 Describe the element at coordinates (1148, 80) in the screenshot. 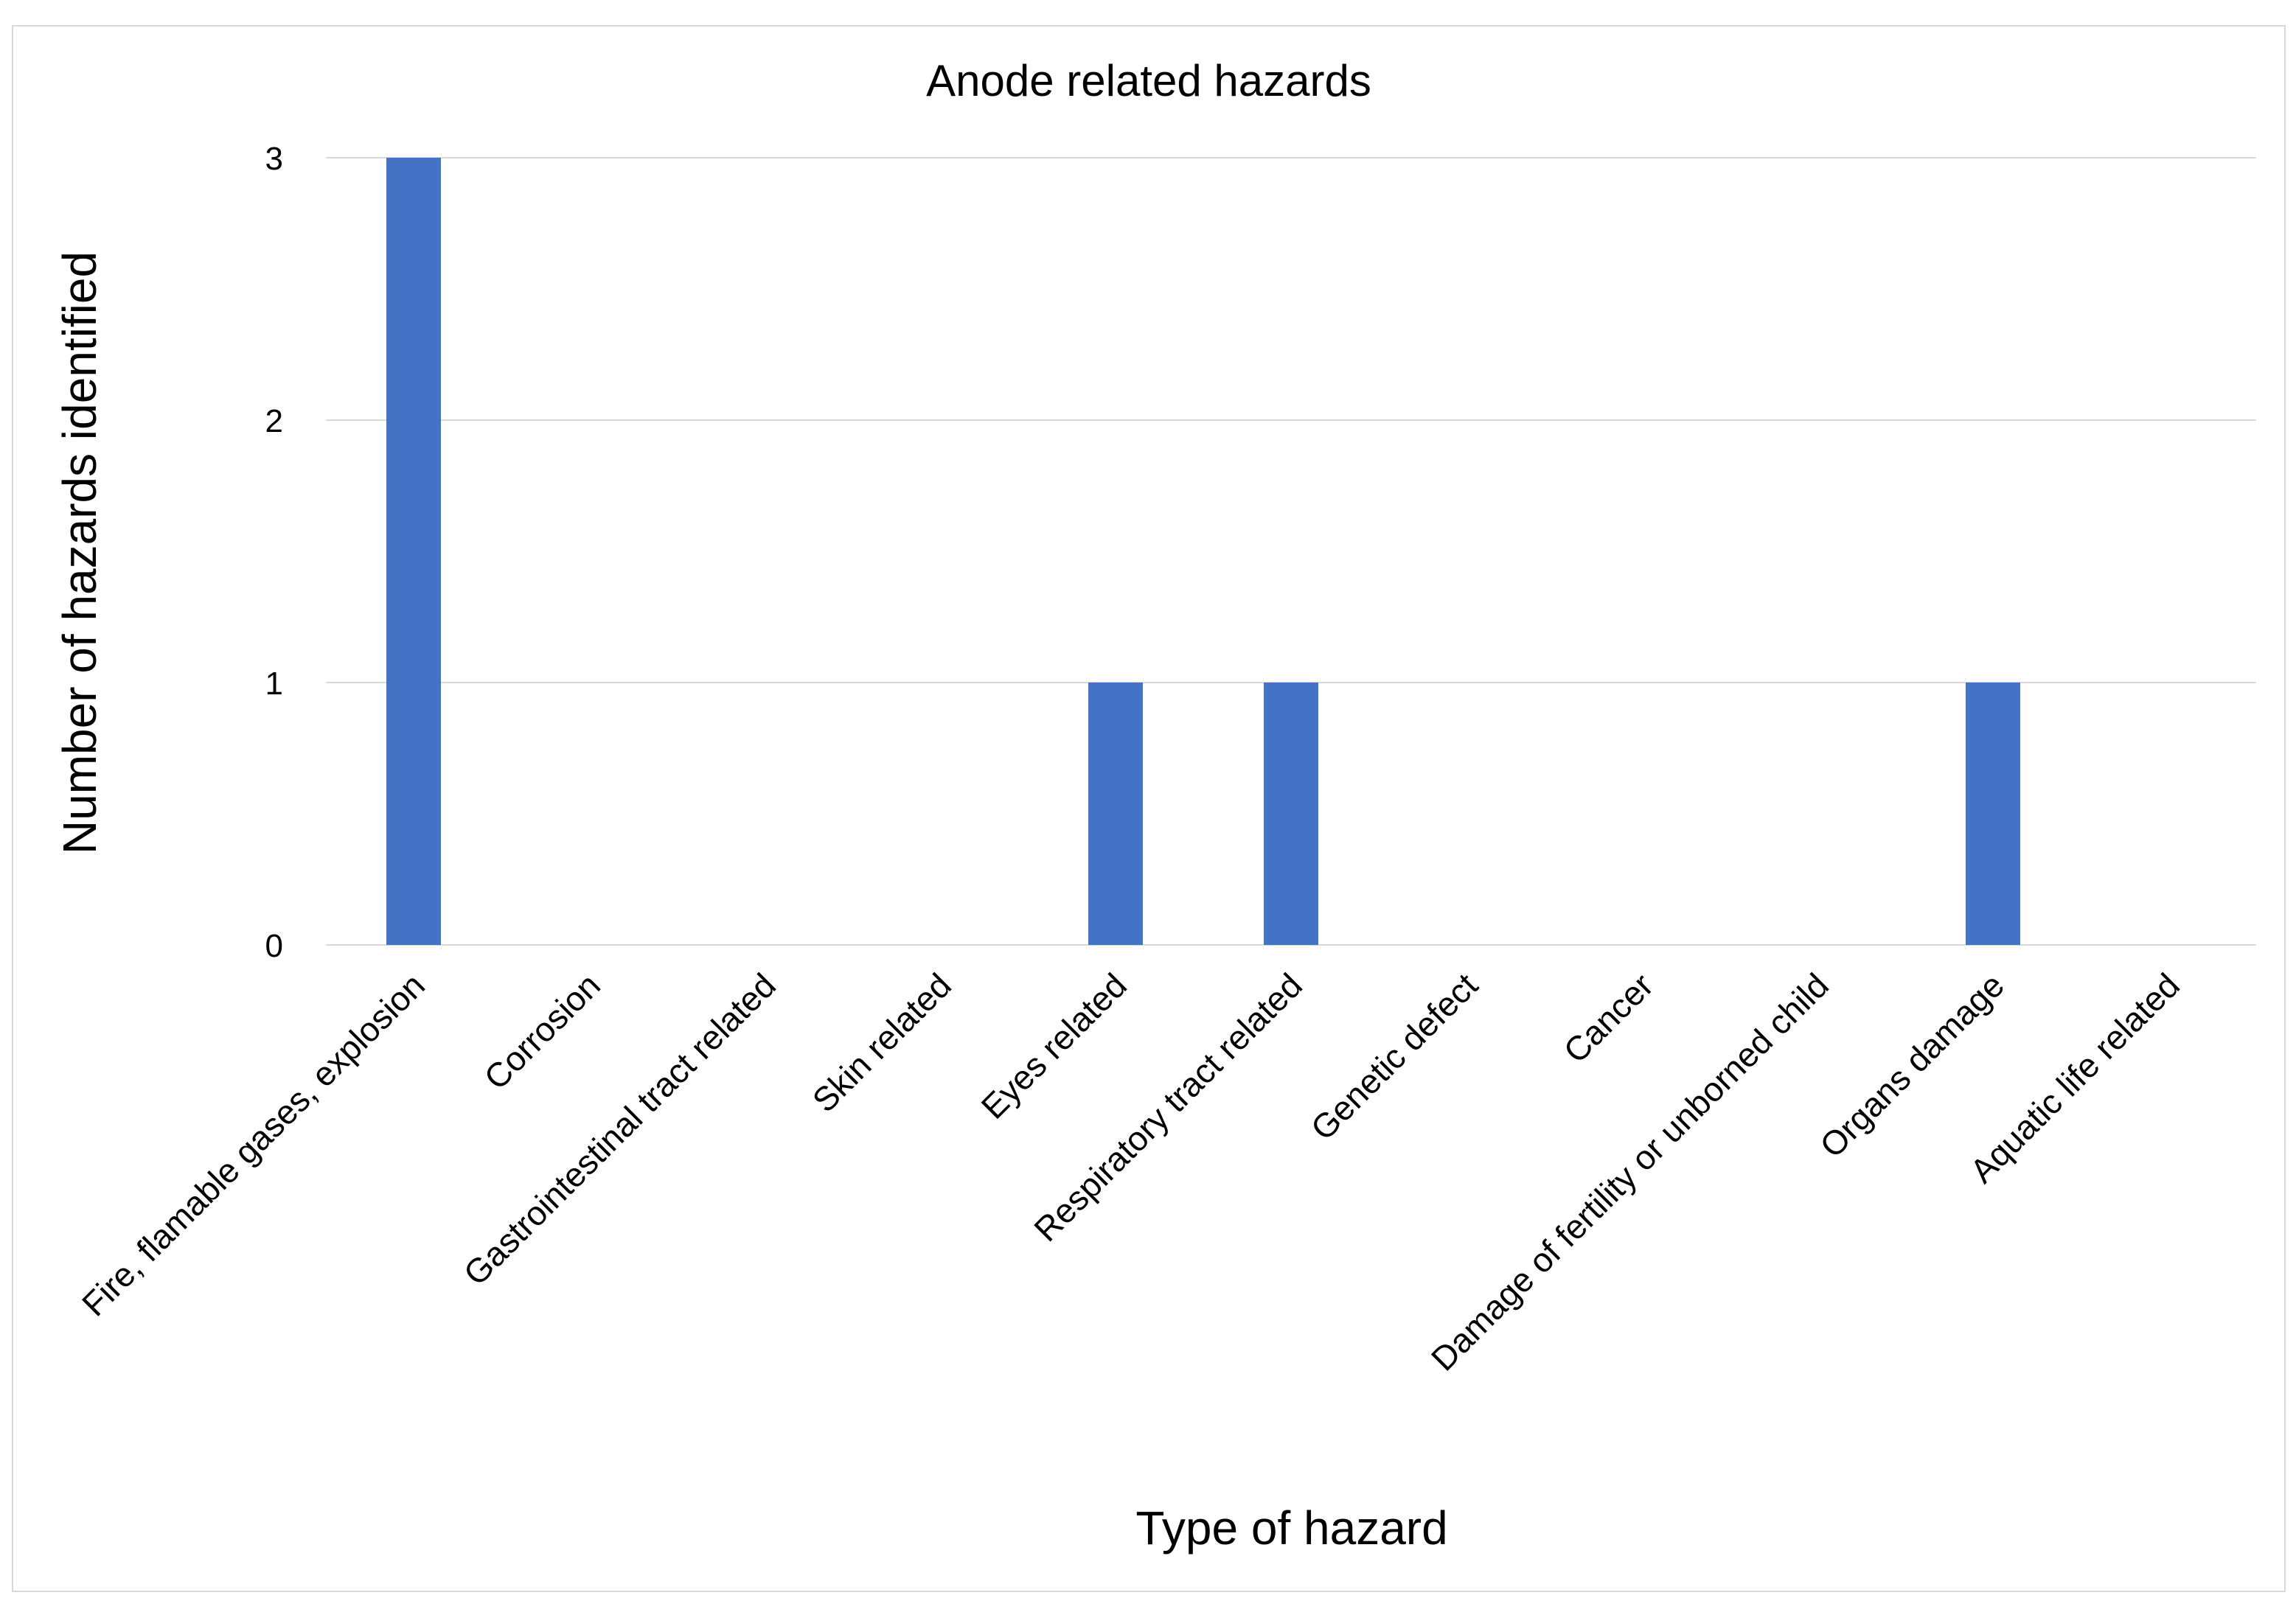

I see `chart-title: Anode related hazards` at that location.